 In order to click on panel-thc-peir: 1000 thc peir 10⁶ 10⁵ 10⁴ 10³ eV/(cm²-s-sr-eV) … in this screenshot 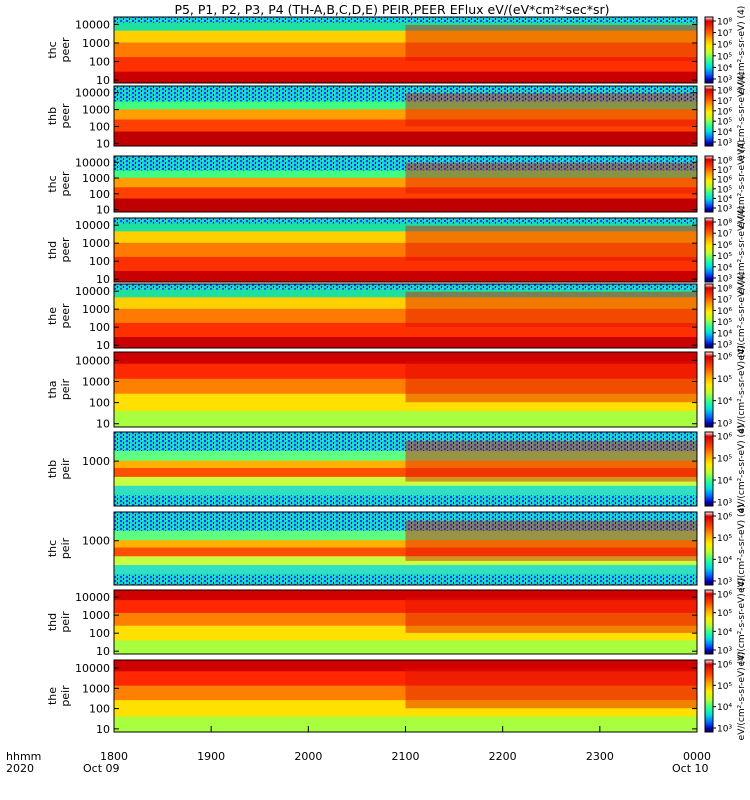, I will do `click(396, 548)`.